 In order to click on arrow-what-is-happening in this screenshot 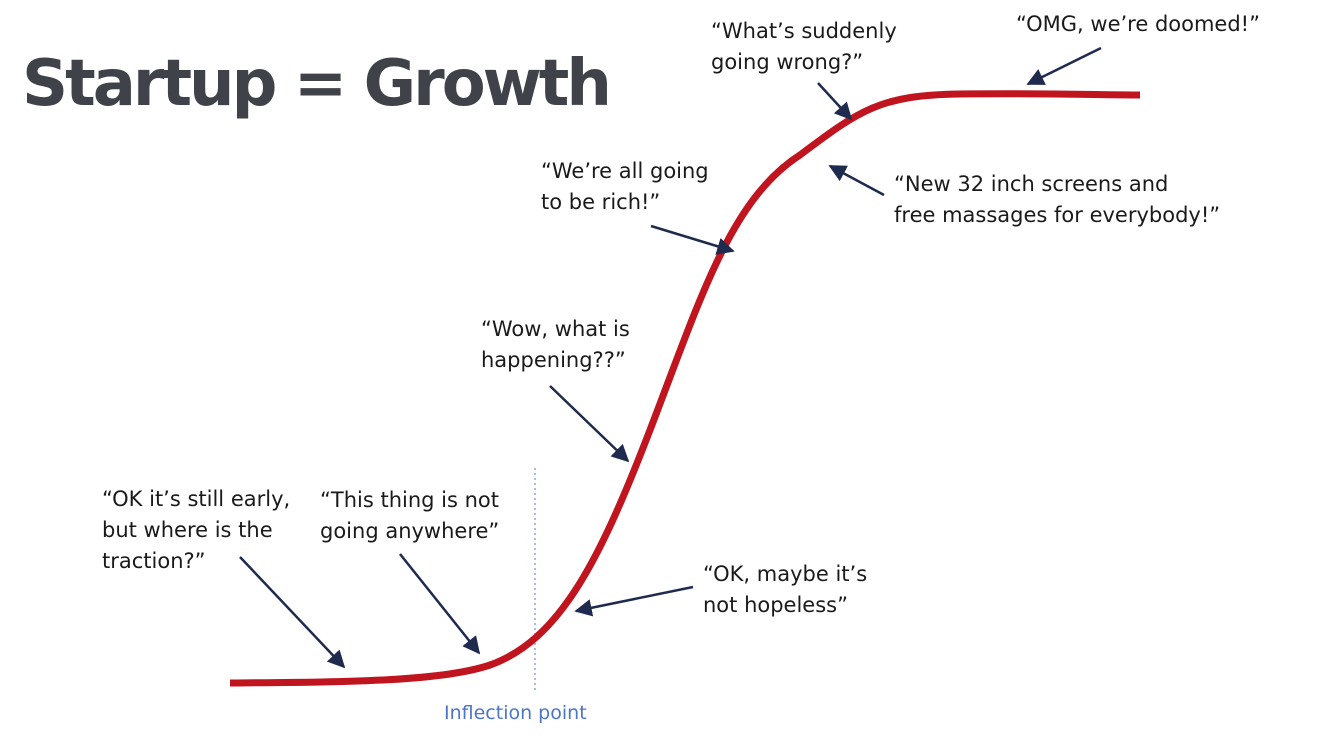, I will do `click(589, 424)`.